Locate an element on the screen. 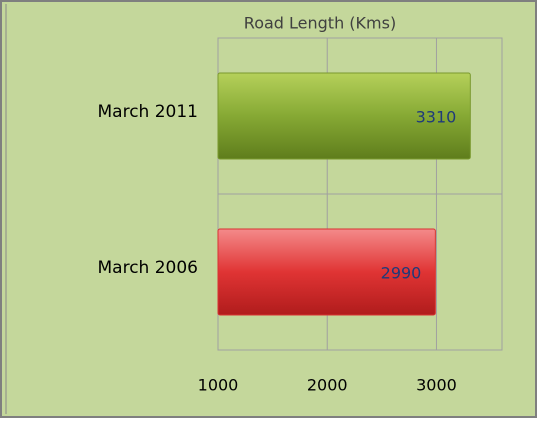 The width and height of the screenshot is (537, 422). y-tick-label: March 2011 is located at coordinates (148, 112).